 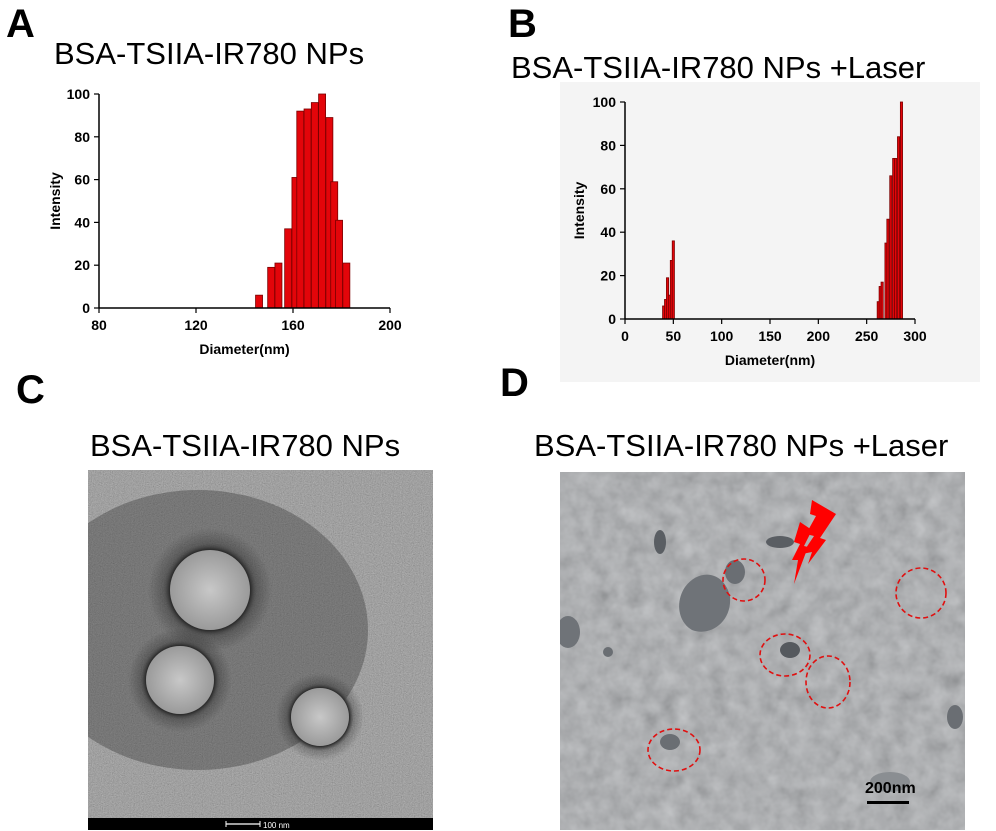 What do you see at coordinates (674, 336) in the screenshot?
I see `x-tick-label: 50` at bounding box center [674, 336].